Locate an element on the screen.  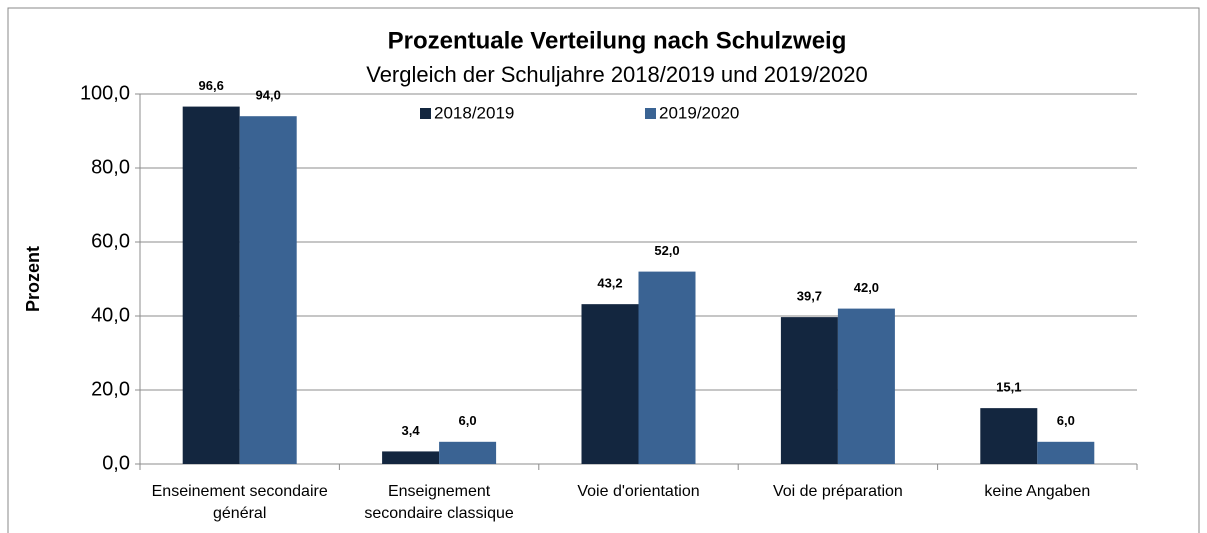
data-label: 39,7 is located at coordinates (809, 296).